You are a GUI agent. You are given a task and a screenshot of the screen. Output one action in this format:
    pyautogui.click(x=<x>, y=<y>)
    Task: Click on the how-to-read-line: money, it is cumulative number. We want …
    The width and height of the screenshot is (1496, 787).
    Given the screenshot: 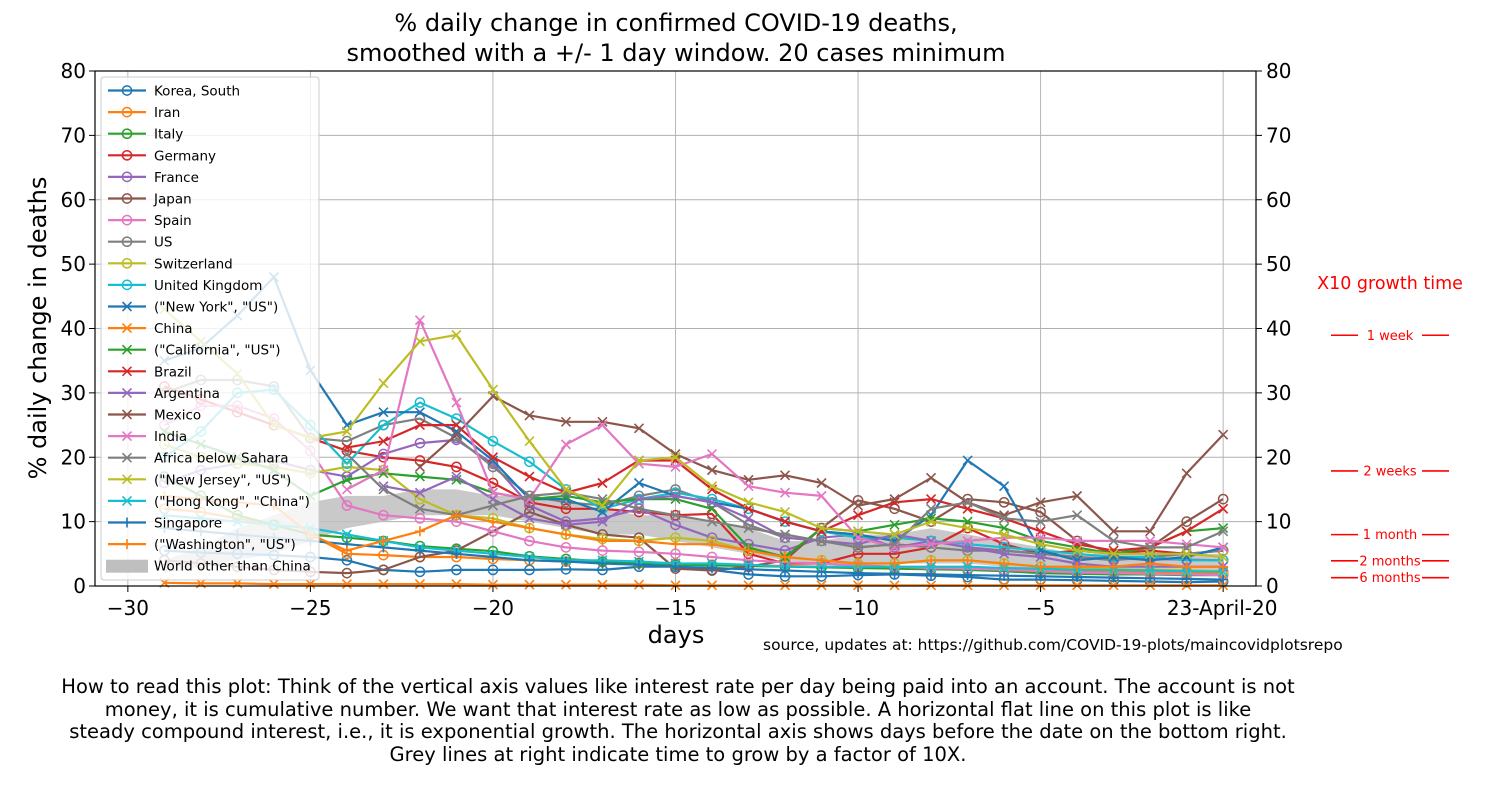 What is the action you would take?
    pyautogui.click(x=678, y=709)
    